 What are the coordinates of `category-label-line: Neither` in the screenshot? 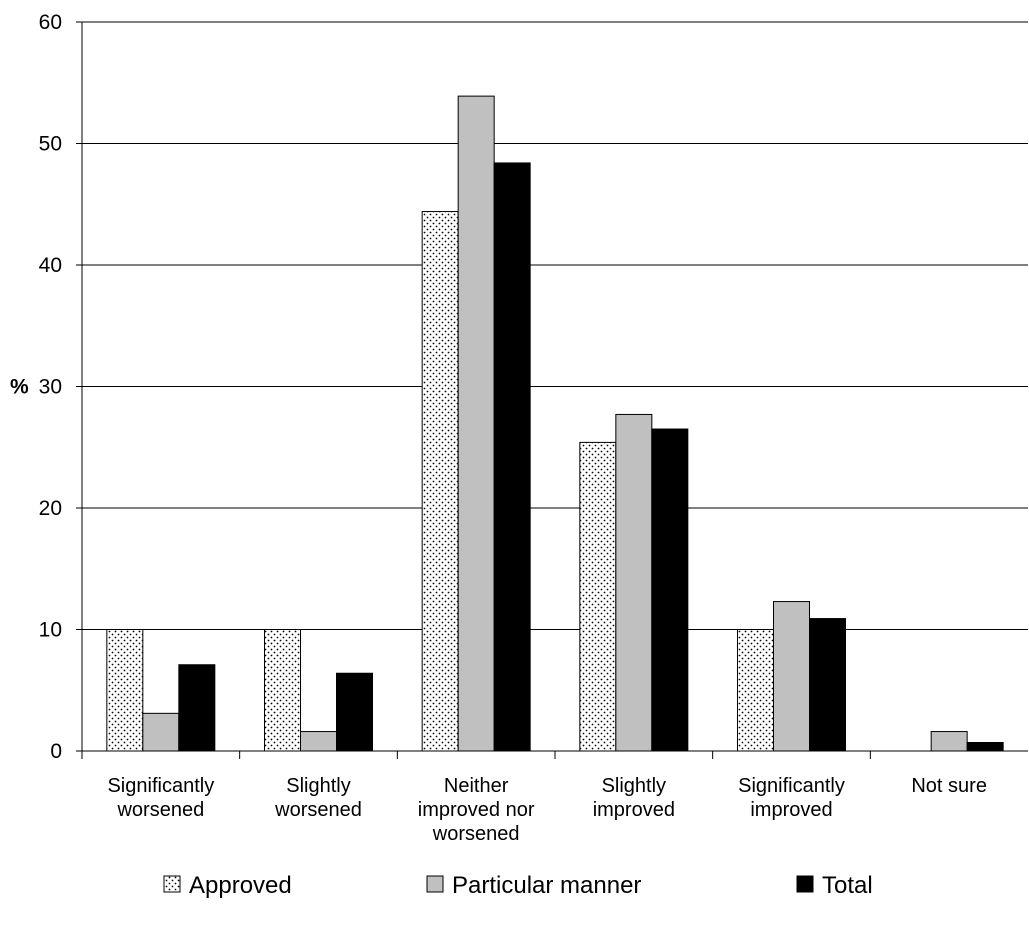 It's located at (476, 786).